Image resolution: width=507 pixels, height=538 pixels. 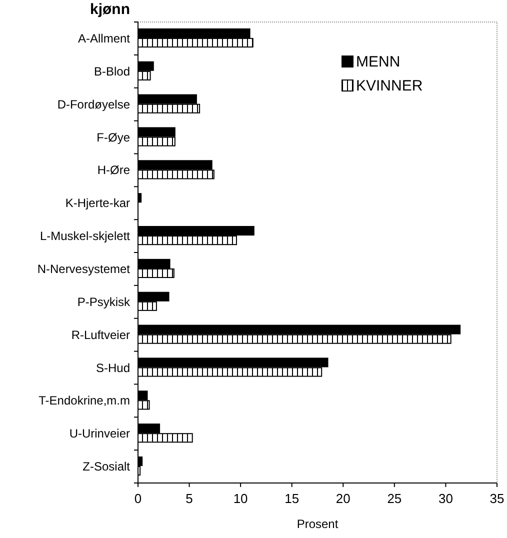 I want to click on x-tick-label: 35, so click(x=497, y=498).